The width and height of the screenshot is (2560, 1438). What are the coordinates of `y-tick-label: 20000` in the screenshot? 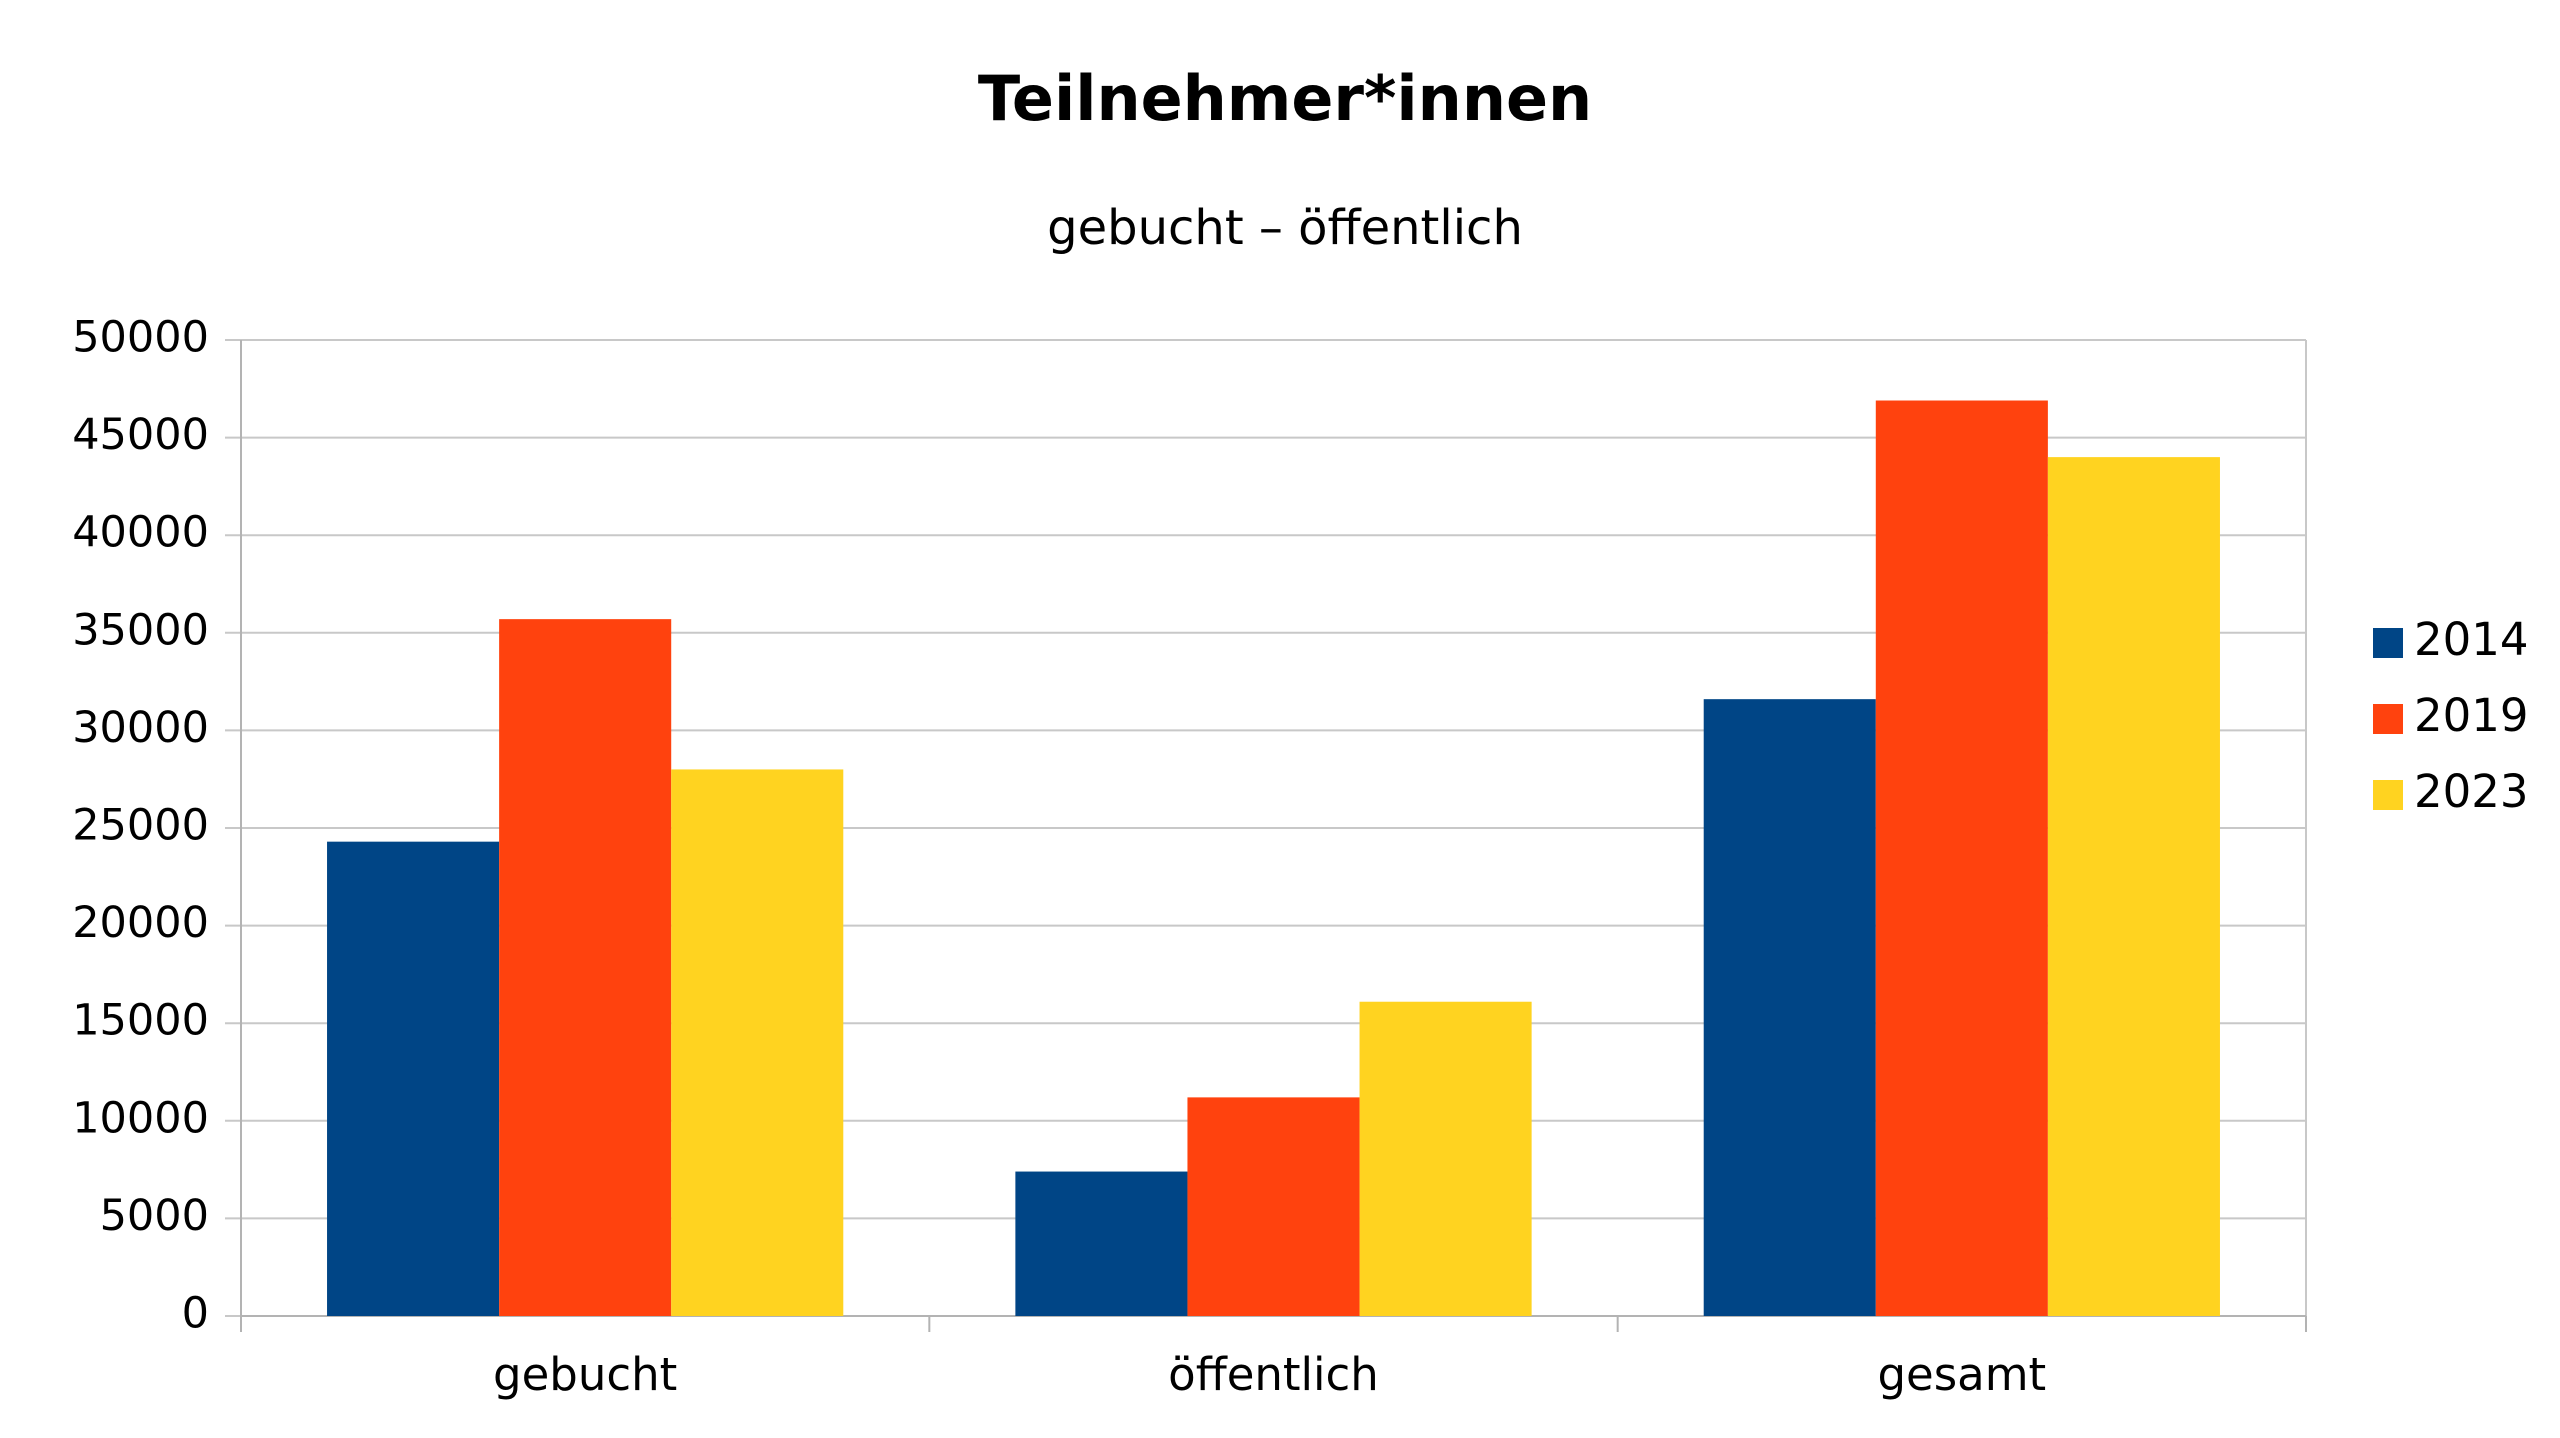 It's located at (140, 923).